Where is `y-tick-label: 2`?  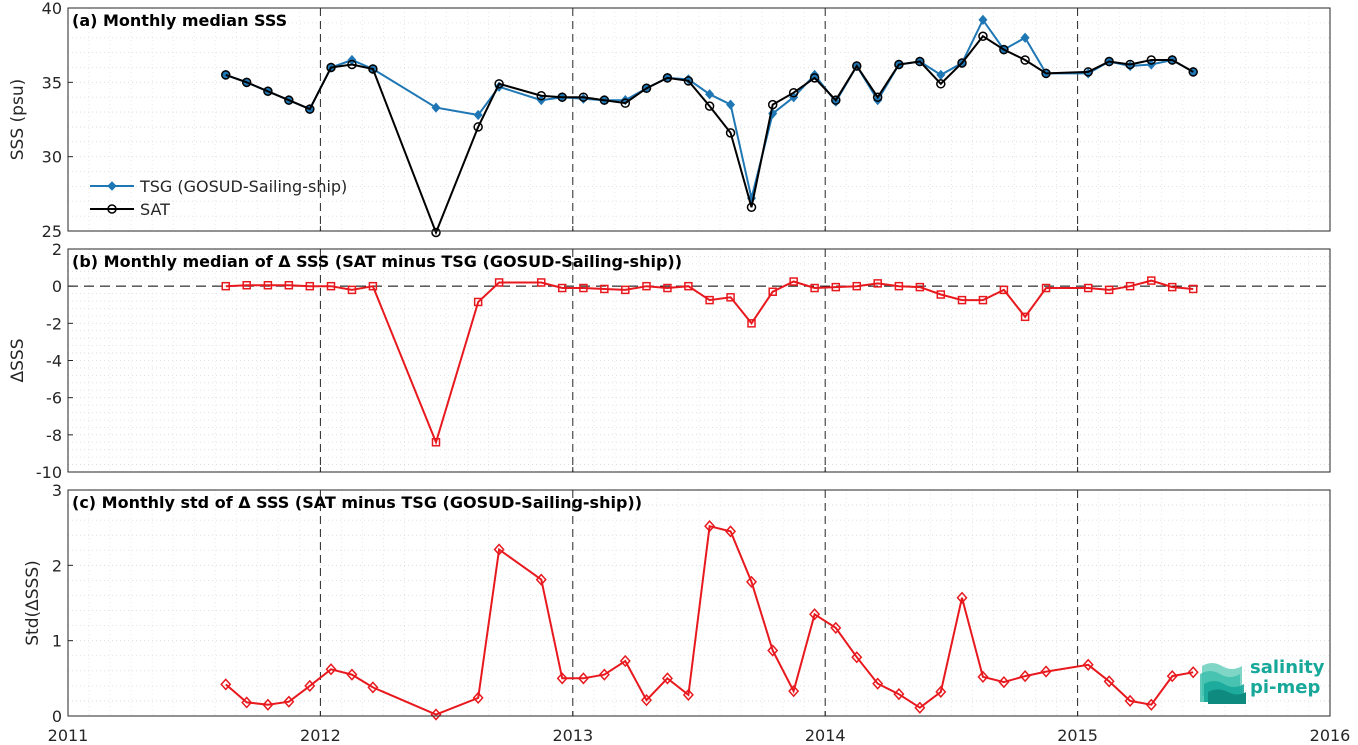
y-tick-label: 2 is located at coordinates (57, 249).